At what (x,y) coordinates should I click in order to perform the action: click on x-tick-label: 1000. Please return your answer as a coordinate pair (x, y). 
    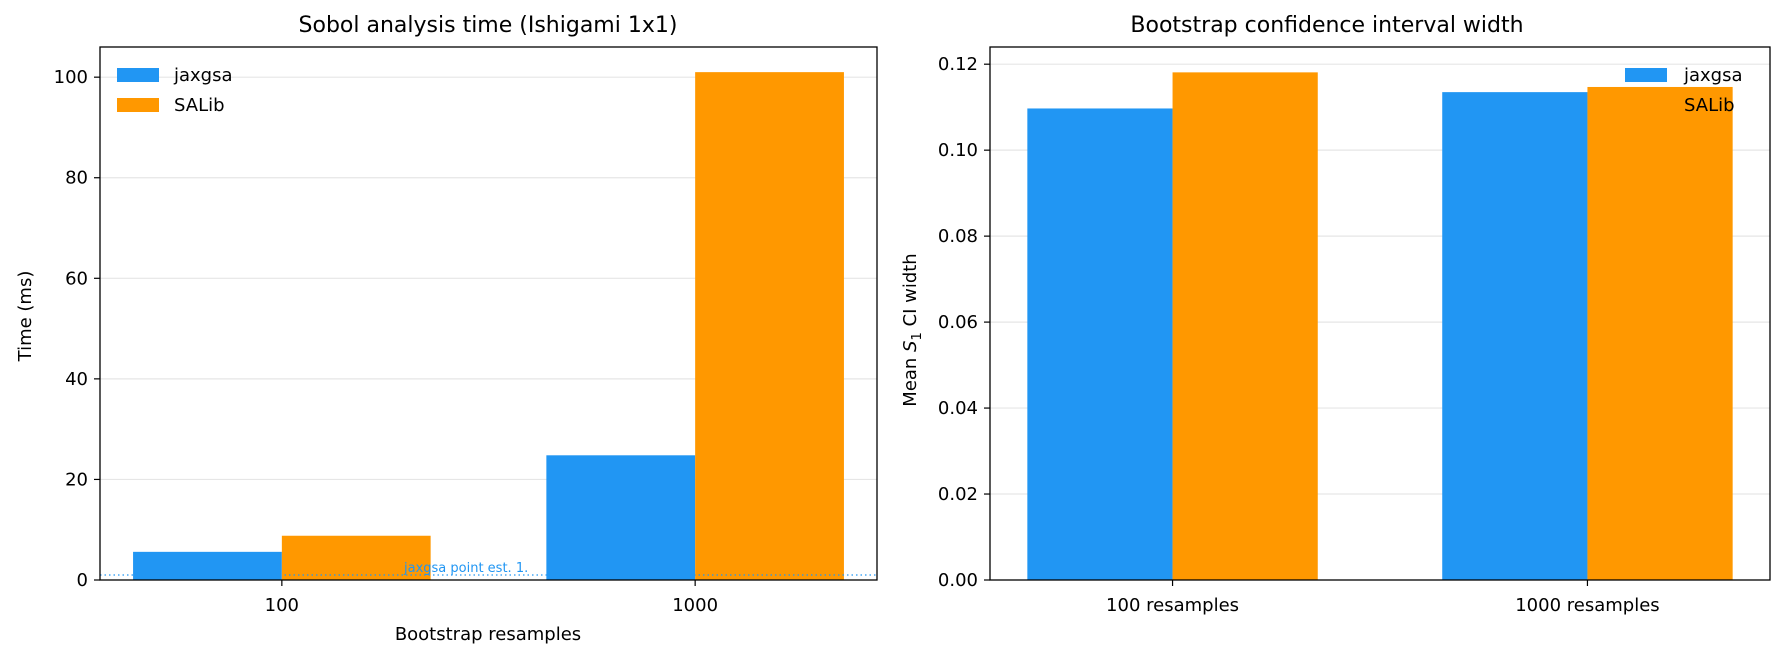
    Looking at the image, I should click on (695, 605).